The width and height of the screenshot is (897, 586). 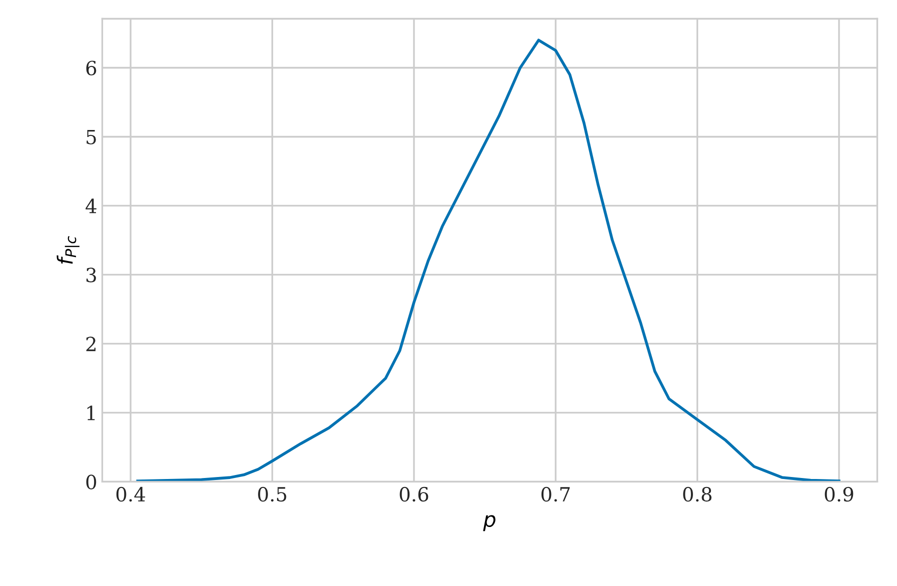 I want to click on y-tick-label: 1, so click(x=91, y=413).